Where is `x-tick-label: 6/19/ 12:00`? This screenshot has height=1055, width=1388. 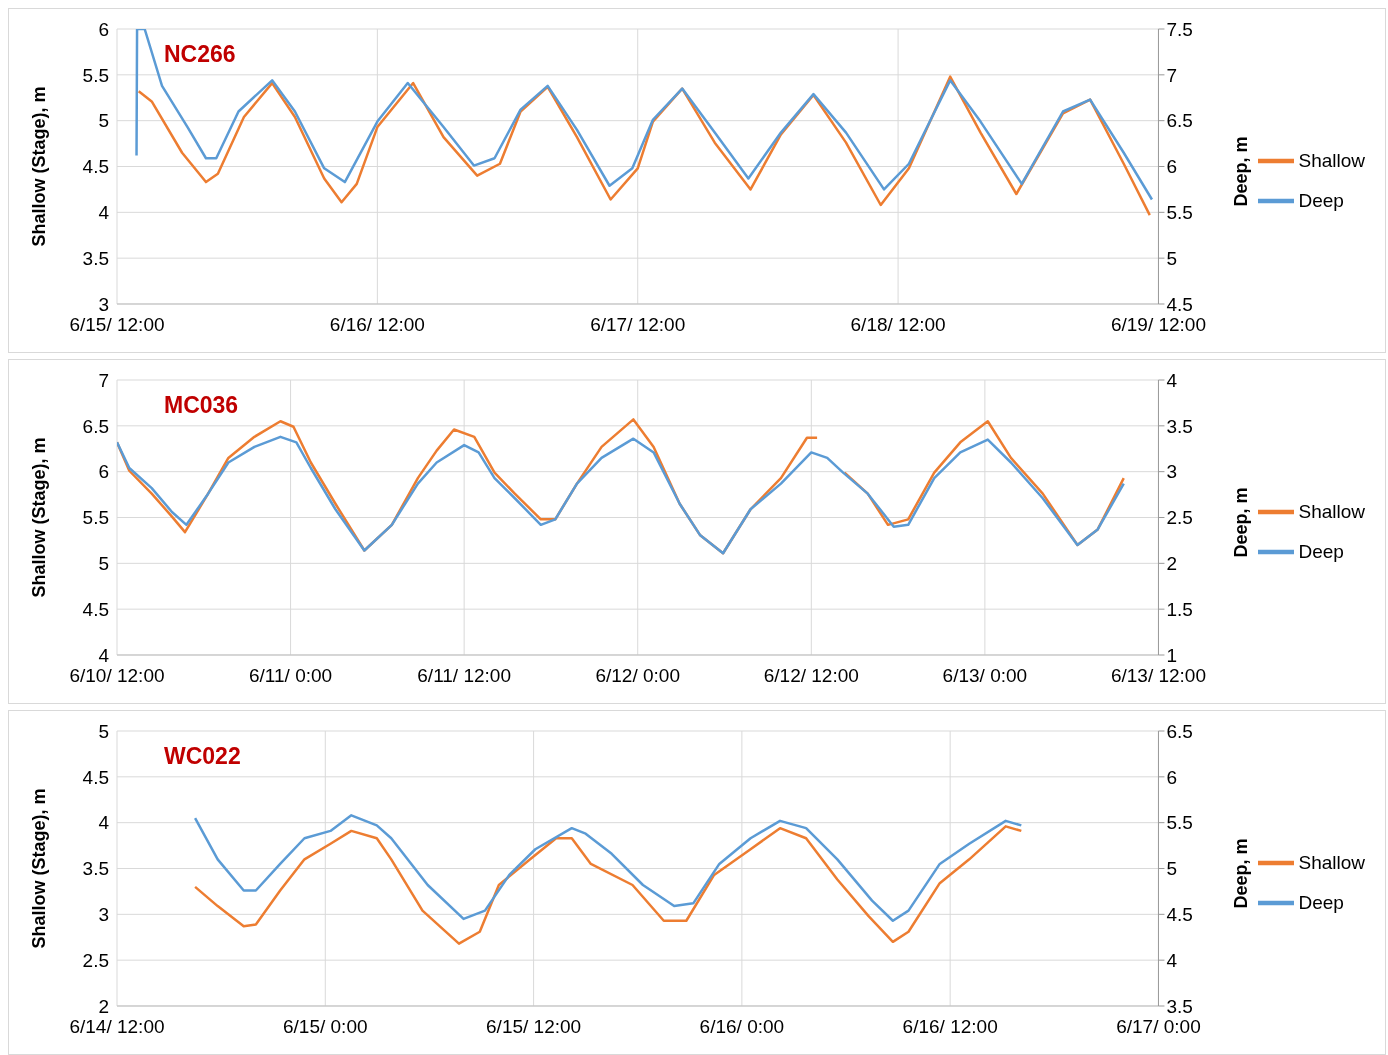 x-tick-label: 6/19/ 12:00 is located at coordinates (1158, 325).